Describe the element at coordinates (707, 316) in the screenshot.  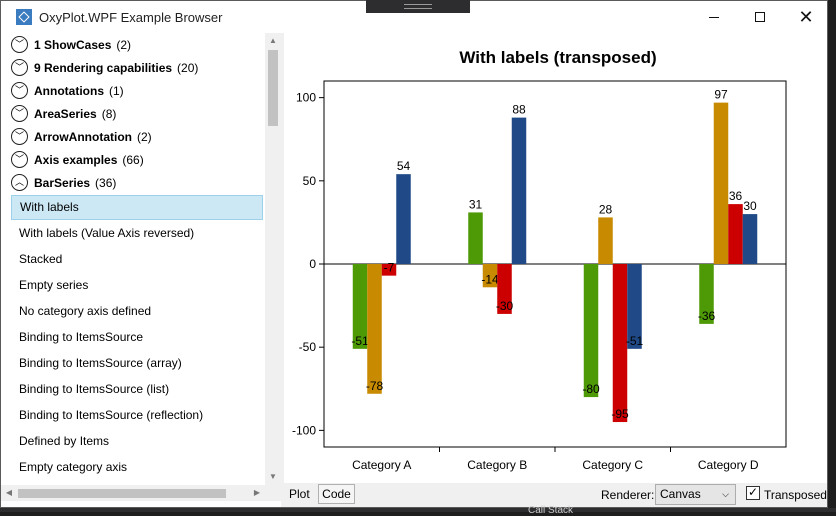
I see `bar-value-label: -36` at that location.